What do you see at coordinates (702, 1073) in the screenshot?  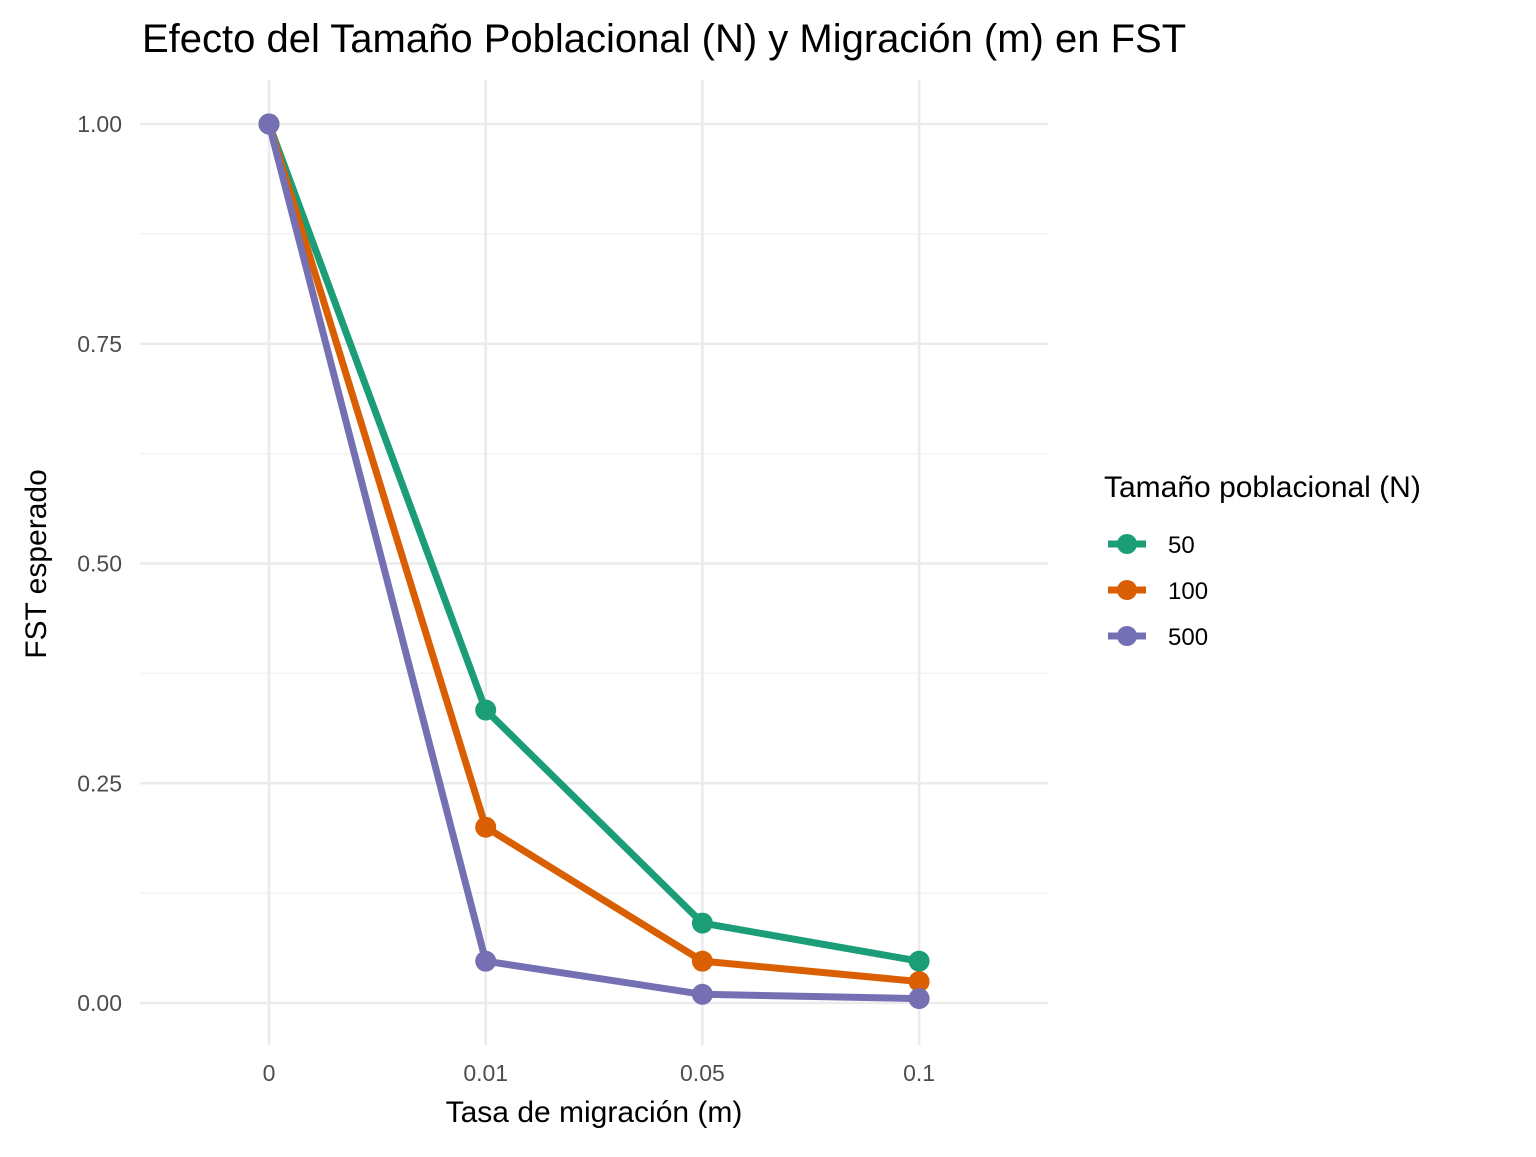 I see `x-tick-label: 0.05` at bounding box center [702, 1073].